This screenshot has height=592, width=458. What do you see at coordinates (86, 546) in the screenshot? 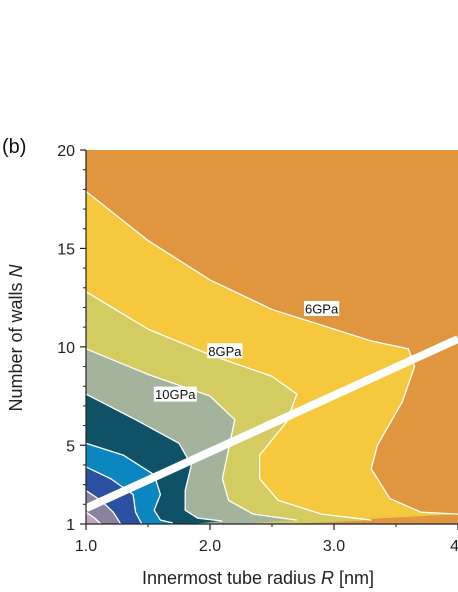
I see `x-tick-label: 1.0` at bounding box center [86, 546].